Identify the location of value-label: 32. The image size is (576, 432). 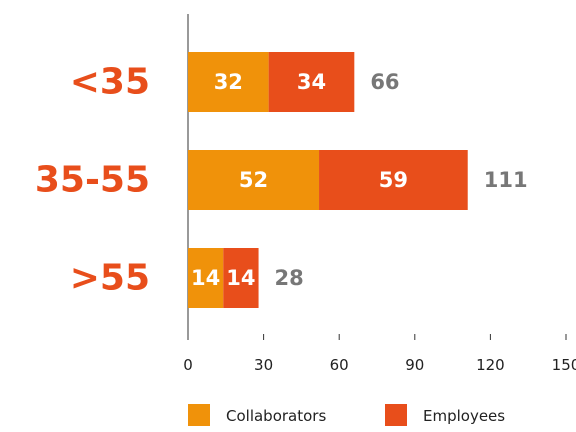
(228, 82).